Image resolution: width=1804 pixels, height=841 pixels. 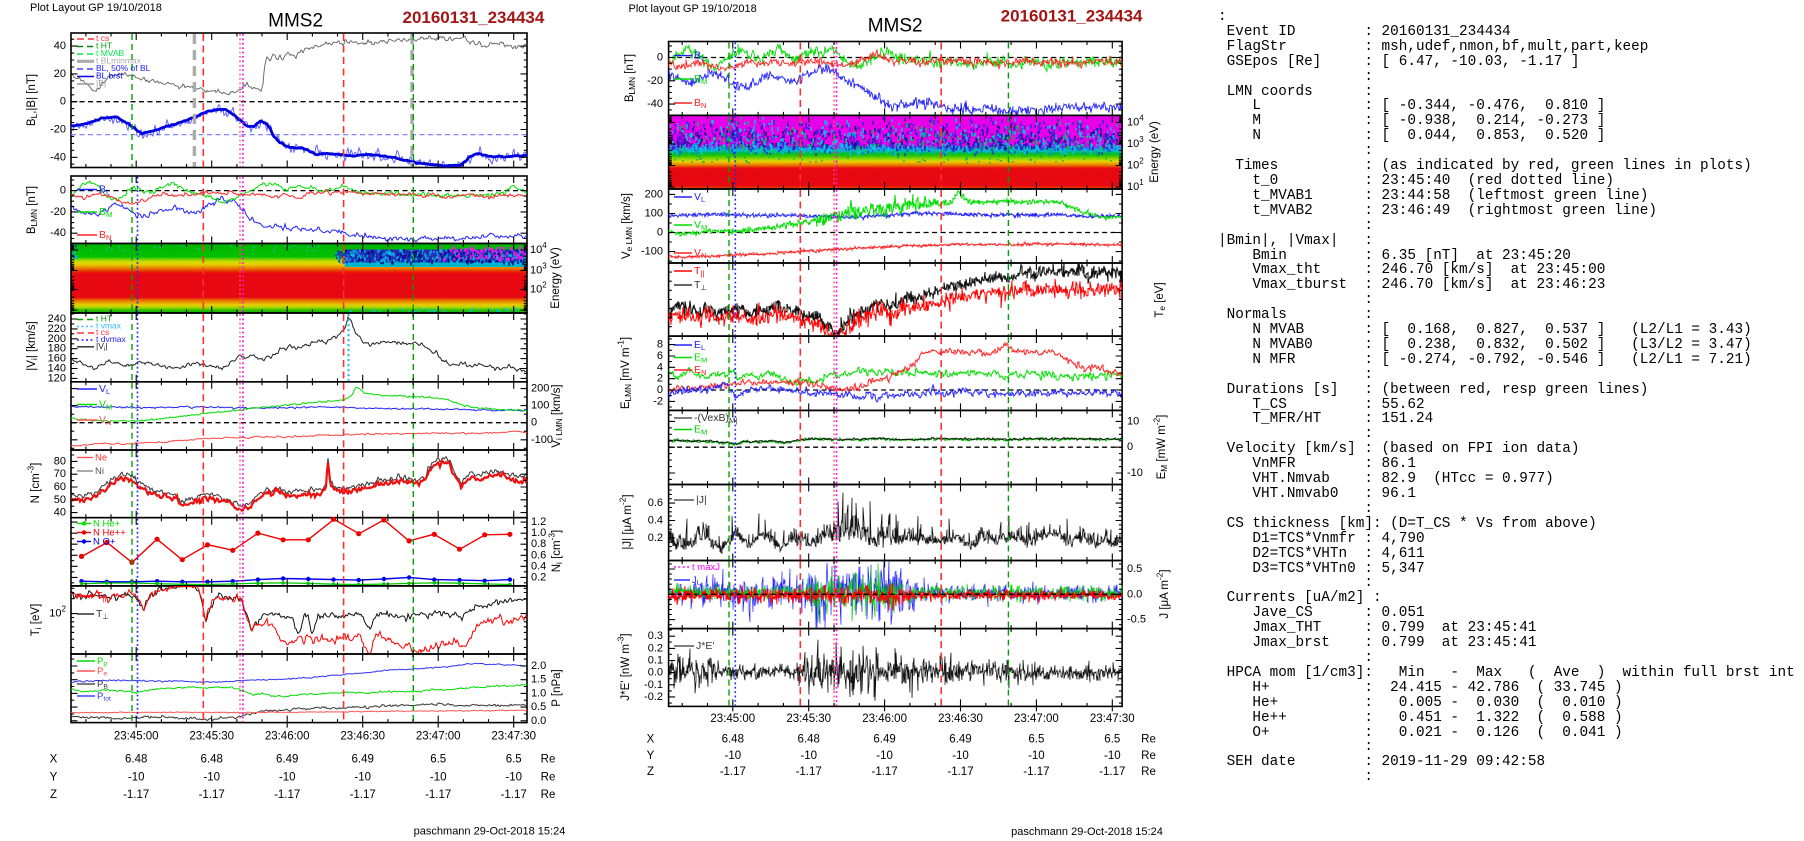 I want to click on svg-text: 10, so click(x=1133, y=421).